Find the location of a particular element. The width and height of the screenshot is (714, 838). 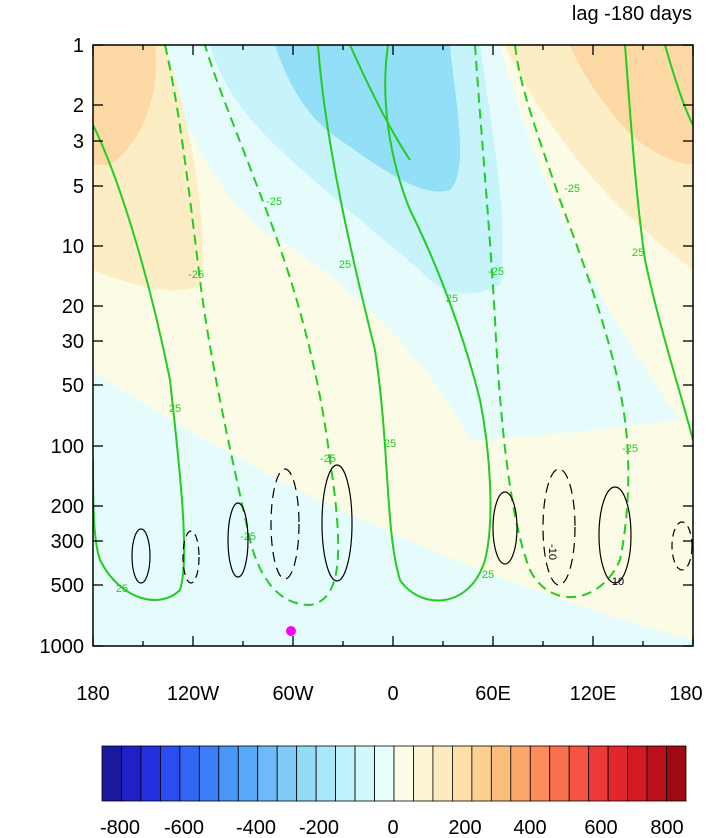

y-tick-label: 5 is located at coordinates (78, 187).